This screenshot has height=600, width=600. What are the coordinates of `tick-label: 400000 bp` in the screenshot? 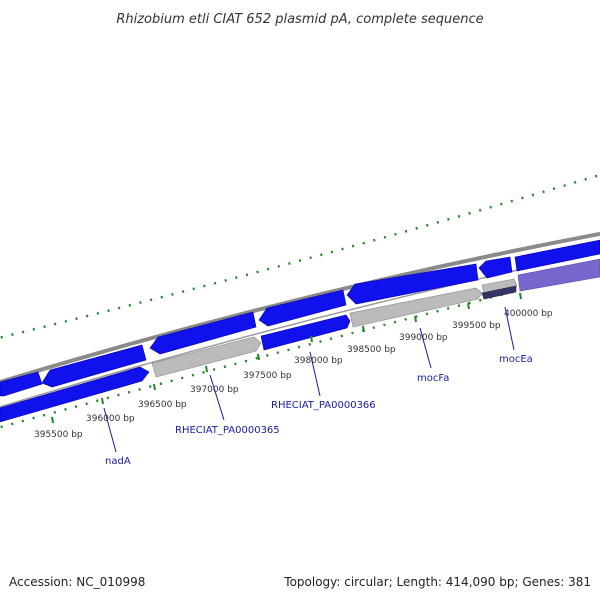 It's located at (528, 314).